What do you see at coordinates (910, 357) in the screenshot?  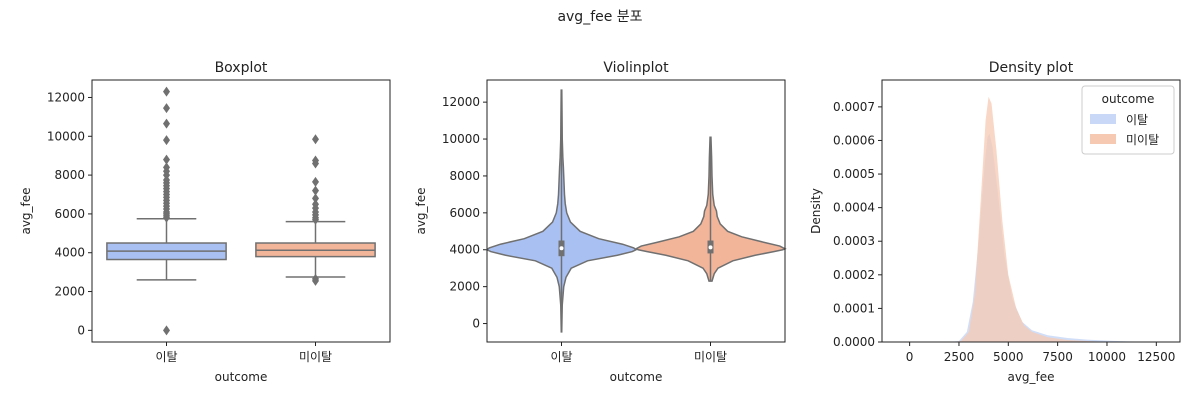 I see `x-tick-label: 0` at bounding box center [910, 357].